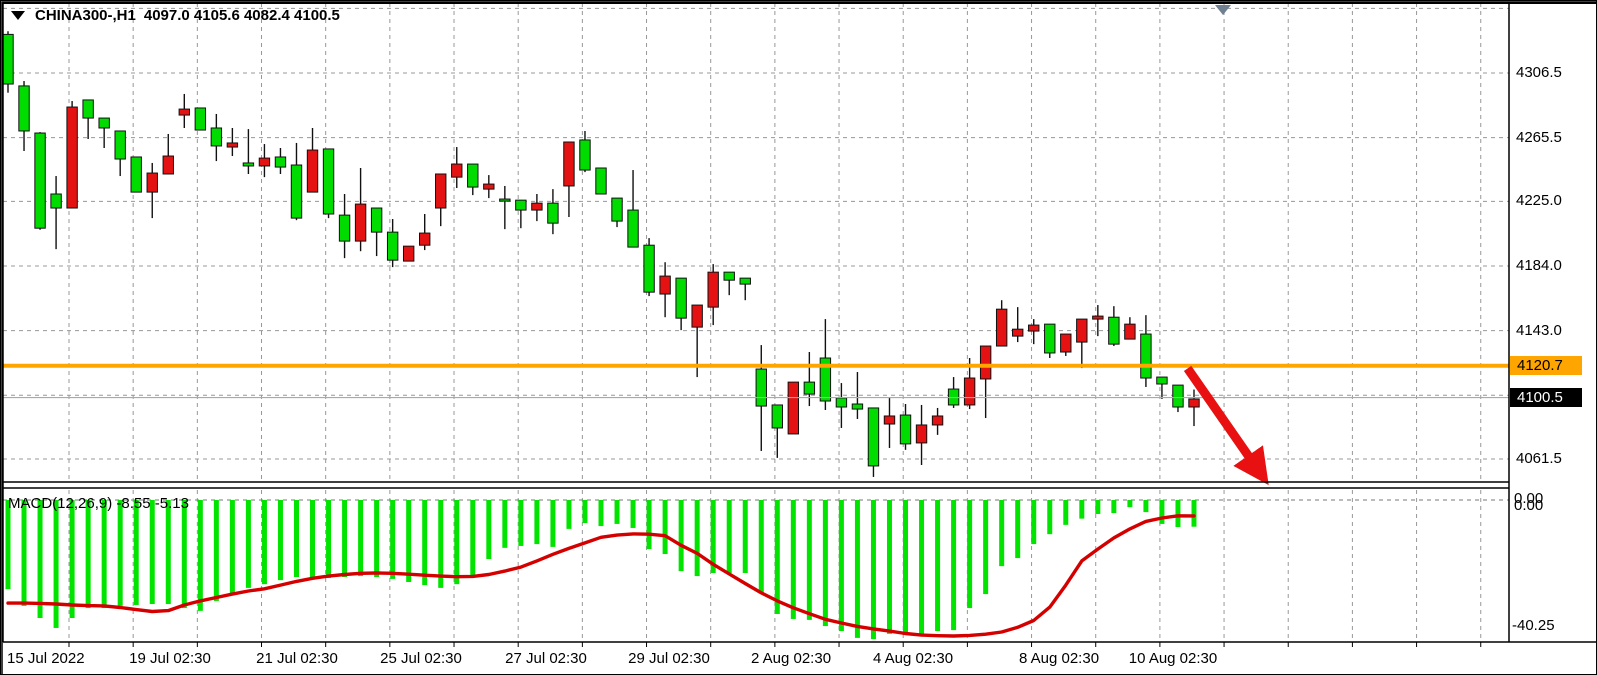 Image resolution: width=1597 pixels, height=675 pixels. I want to click on chart-ohlc-readout: 4097.0 4105.6 4082.4 4100.5, so click(241, 15).